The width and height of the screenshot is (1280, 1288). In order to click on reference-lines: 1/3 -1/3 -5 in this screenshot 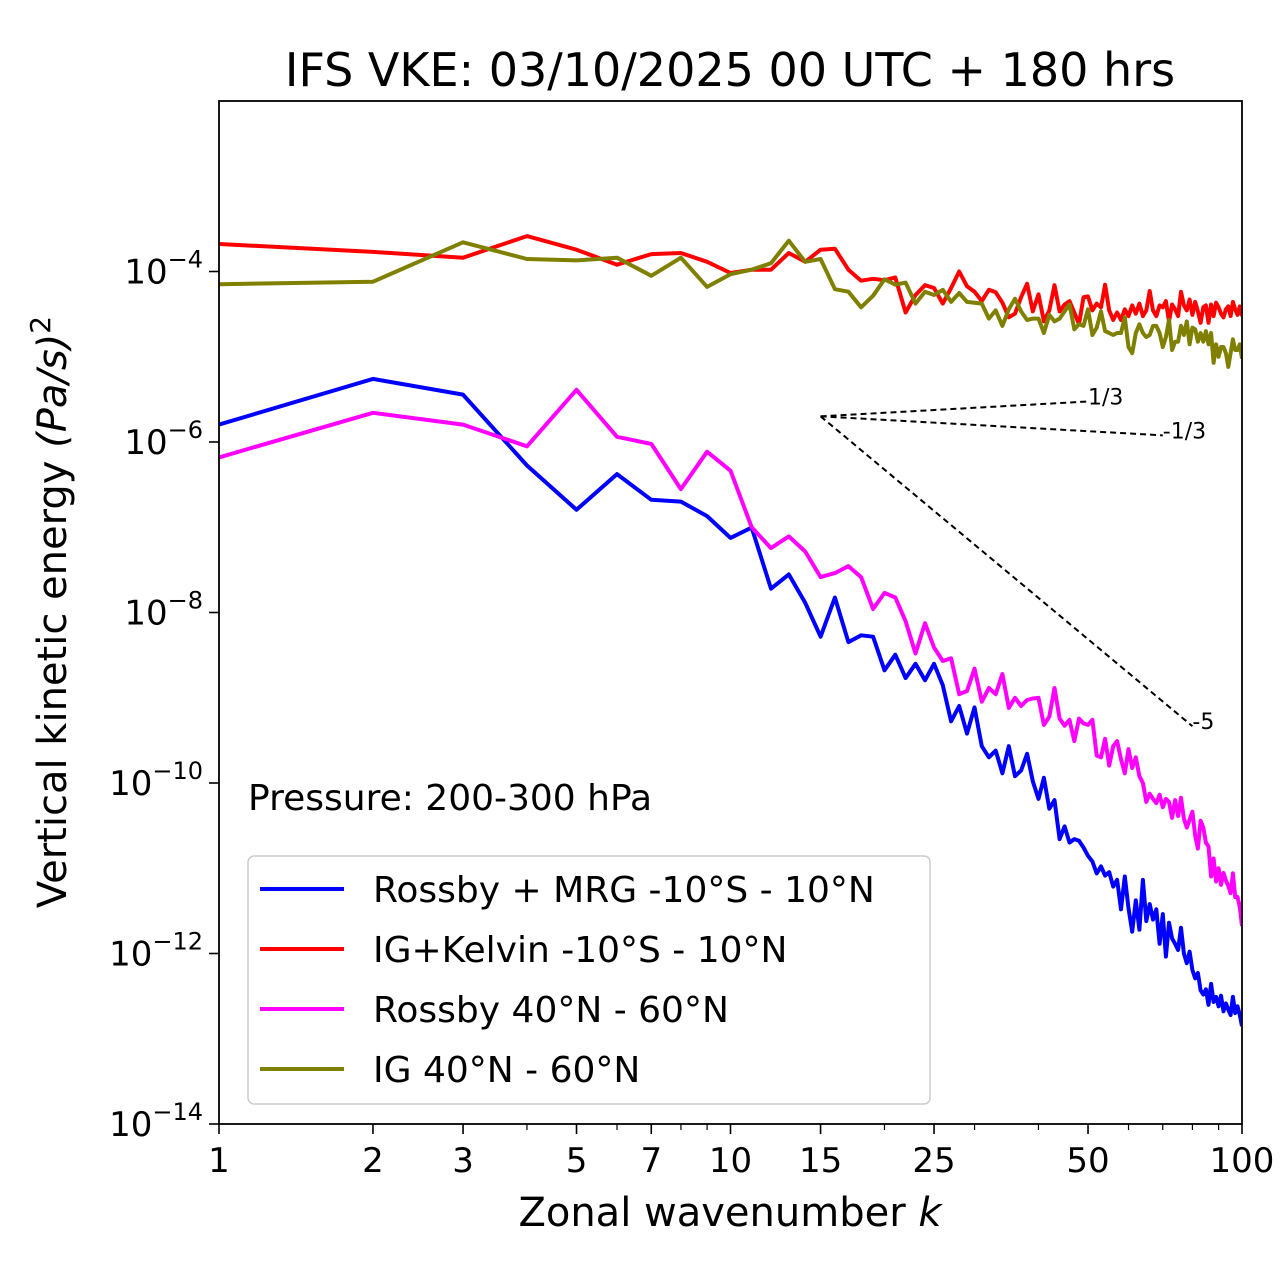, I will do `click(1016, 560)`.